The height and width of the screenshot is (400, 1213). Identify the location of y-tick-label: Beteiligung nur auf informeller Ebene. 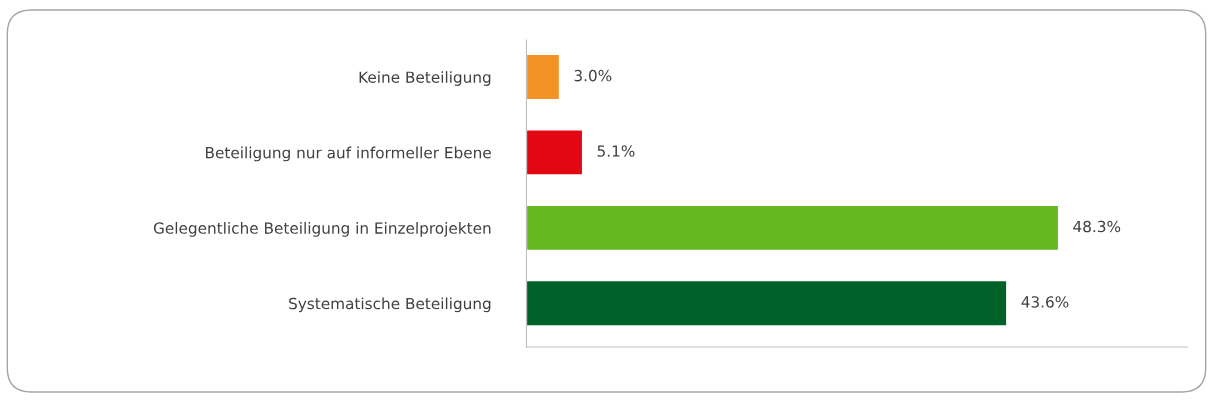
(348, 154).